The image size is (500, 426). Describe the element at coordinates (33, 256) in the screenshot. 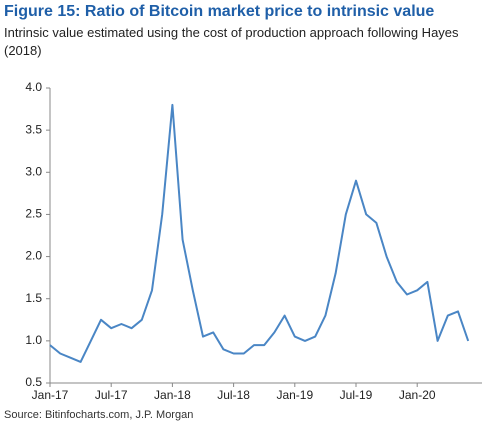

I see `y-tick-label: 2.0` at that location.